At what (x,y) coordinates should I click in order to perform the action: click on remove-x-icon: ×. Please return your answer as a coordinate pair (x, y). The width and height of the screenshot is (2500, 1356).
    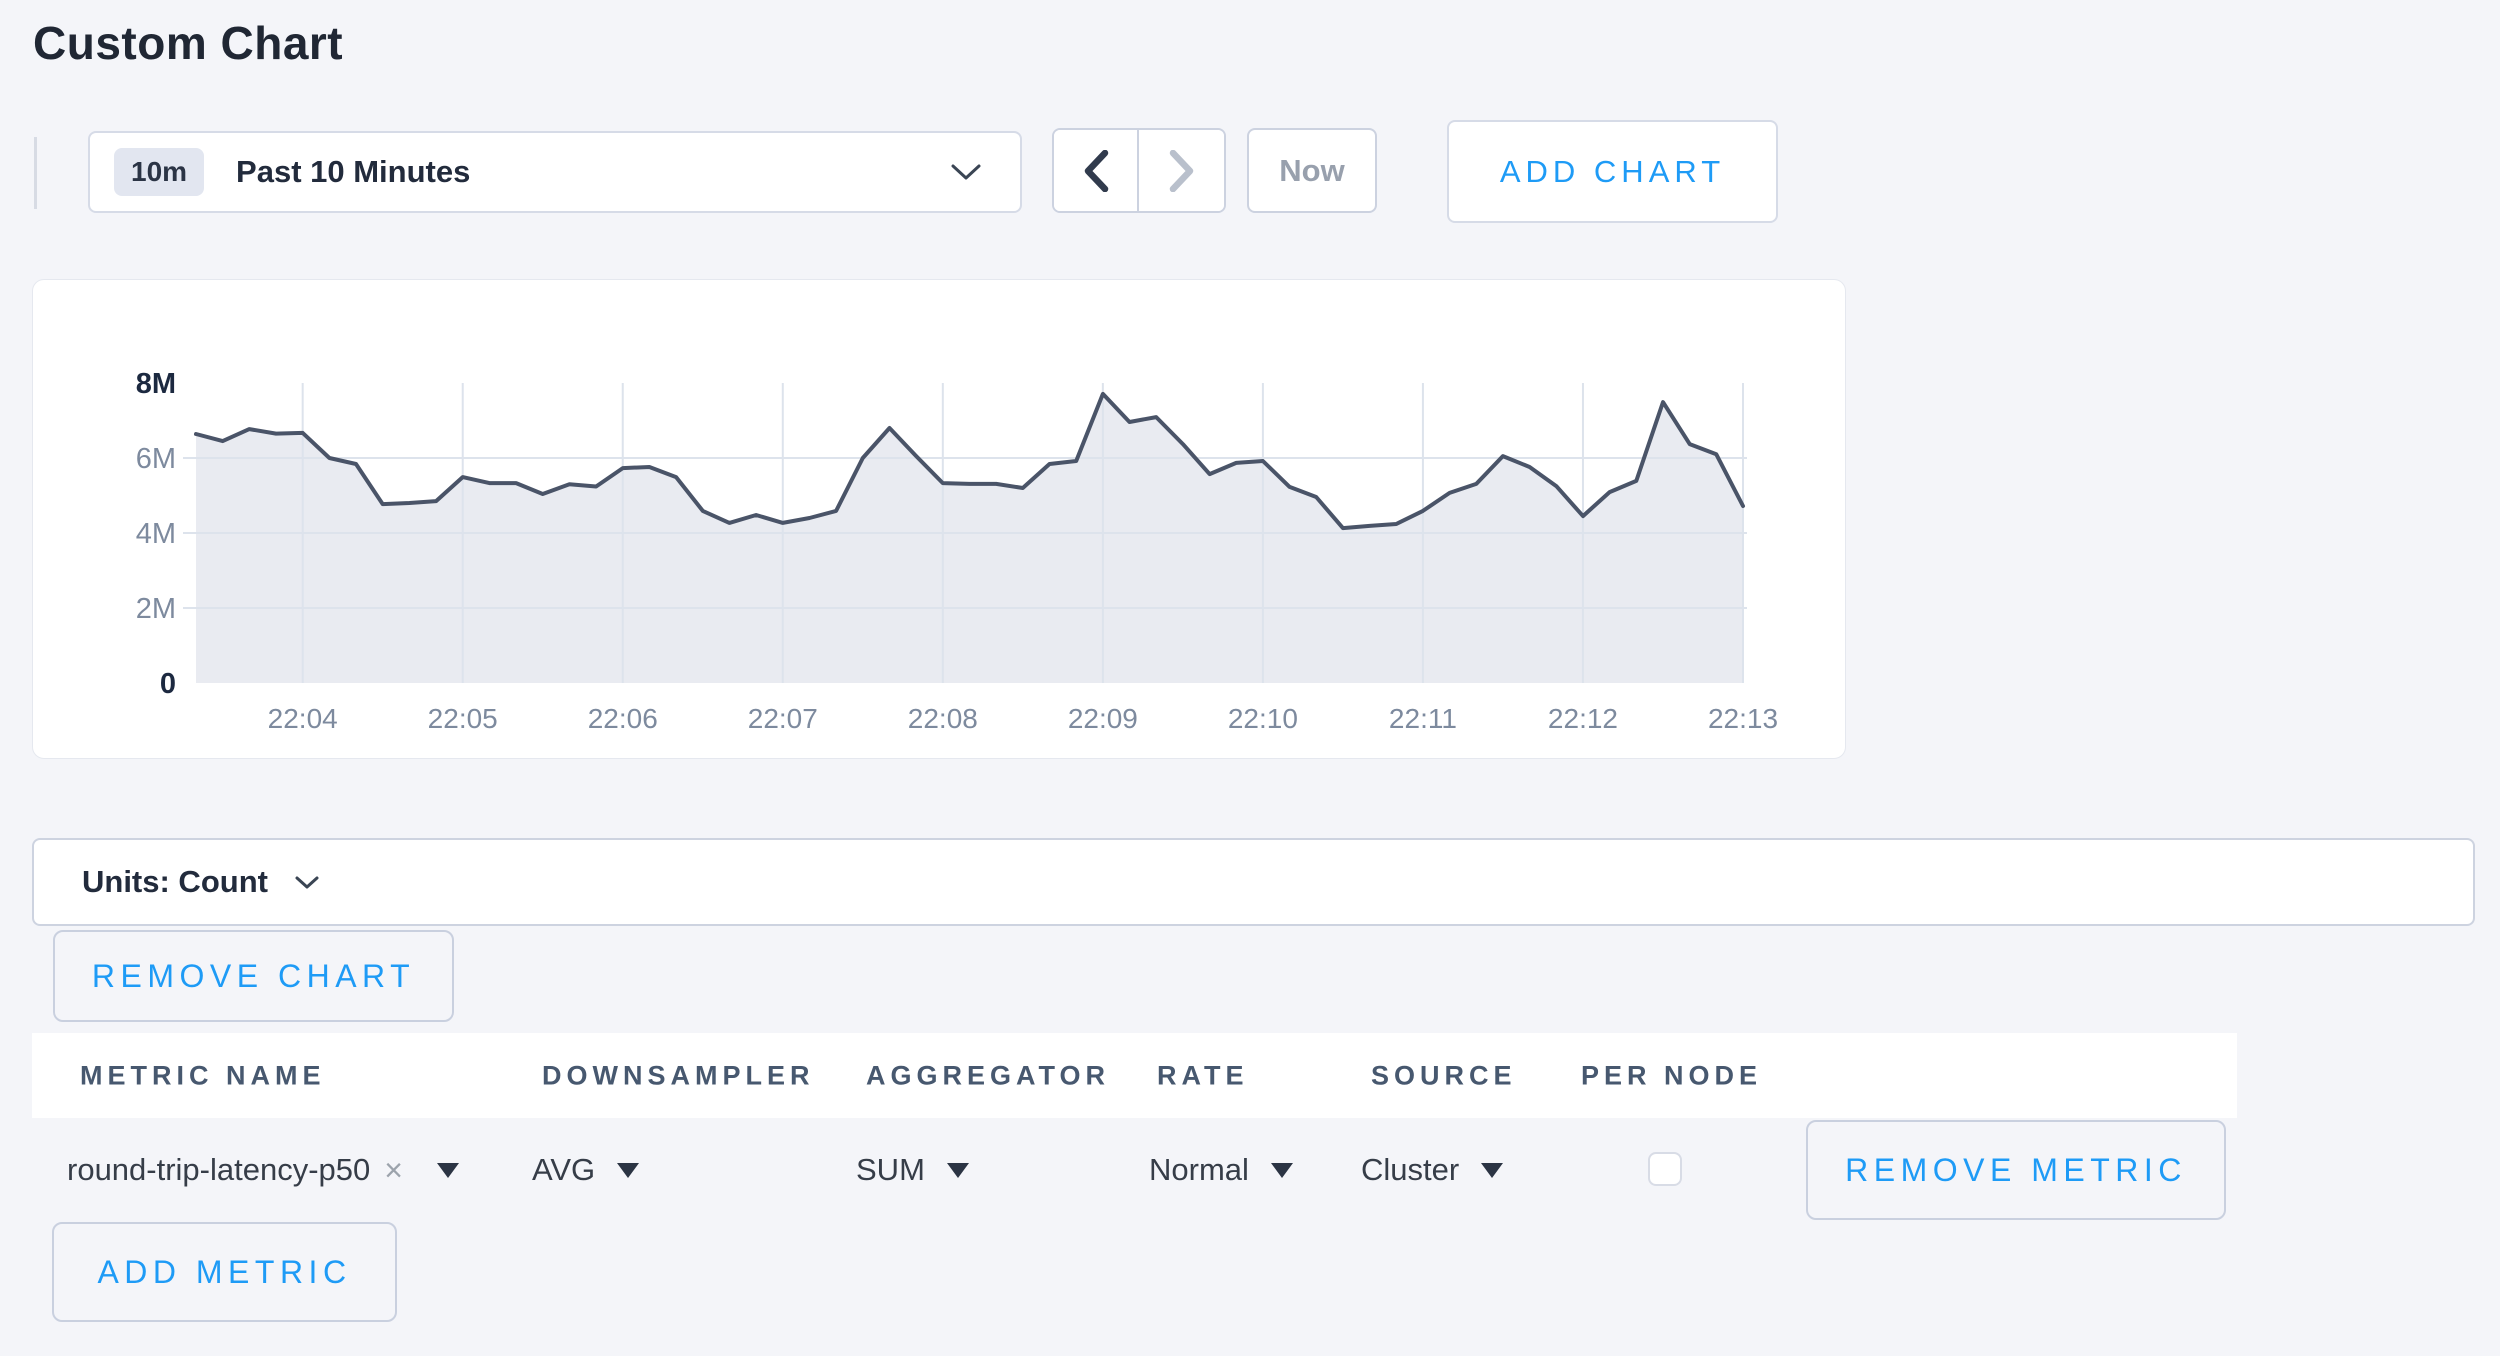
    Looking at the image, I should click on (393, 1169).